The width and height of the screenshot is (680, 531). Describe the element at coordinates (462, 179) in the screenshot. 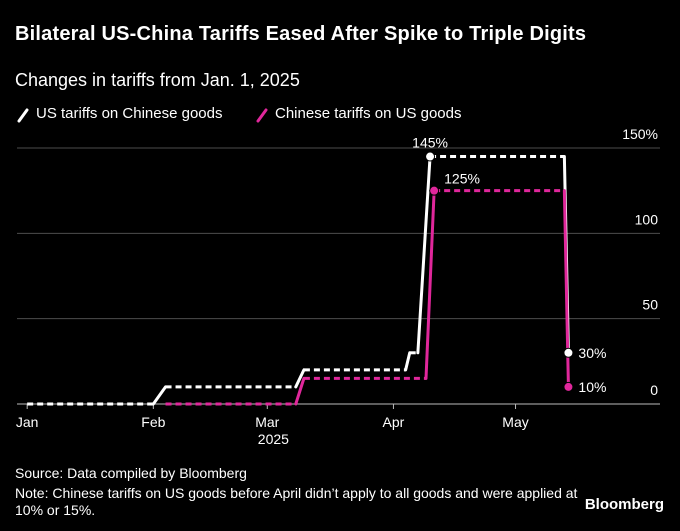

I see `value-label: 125%` at that location.